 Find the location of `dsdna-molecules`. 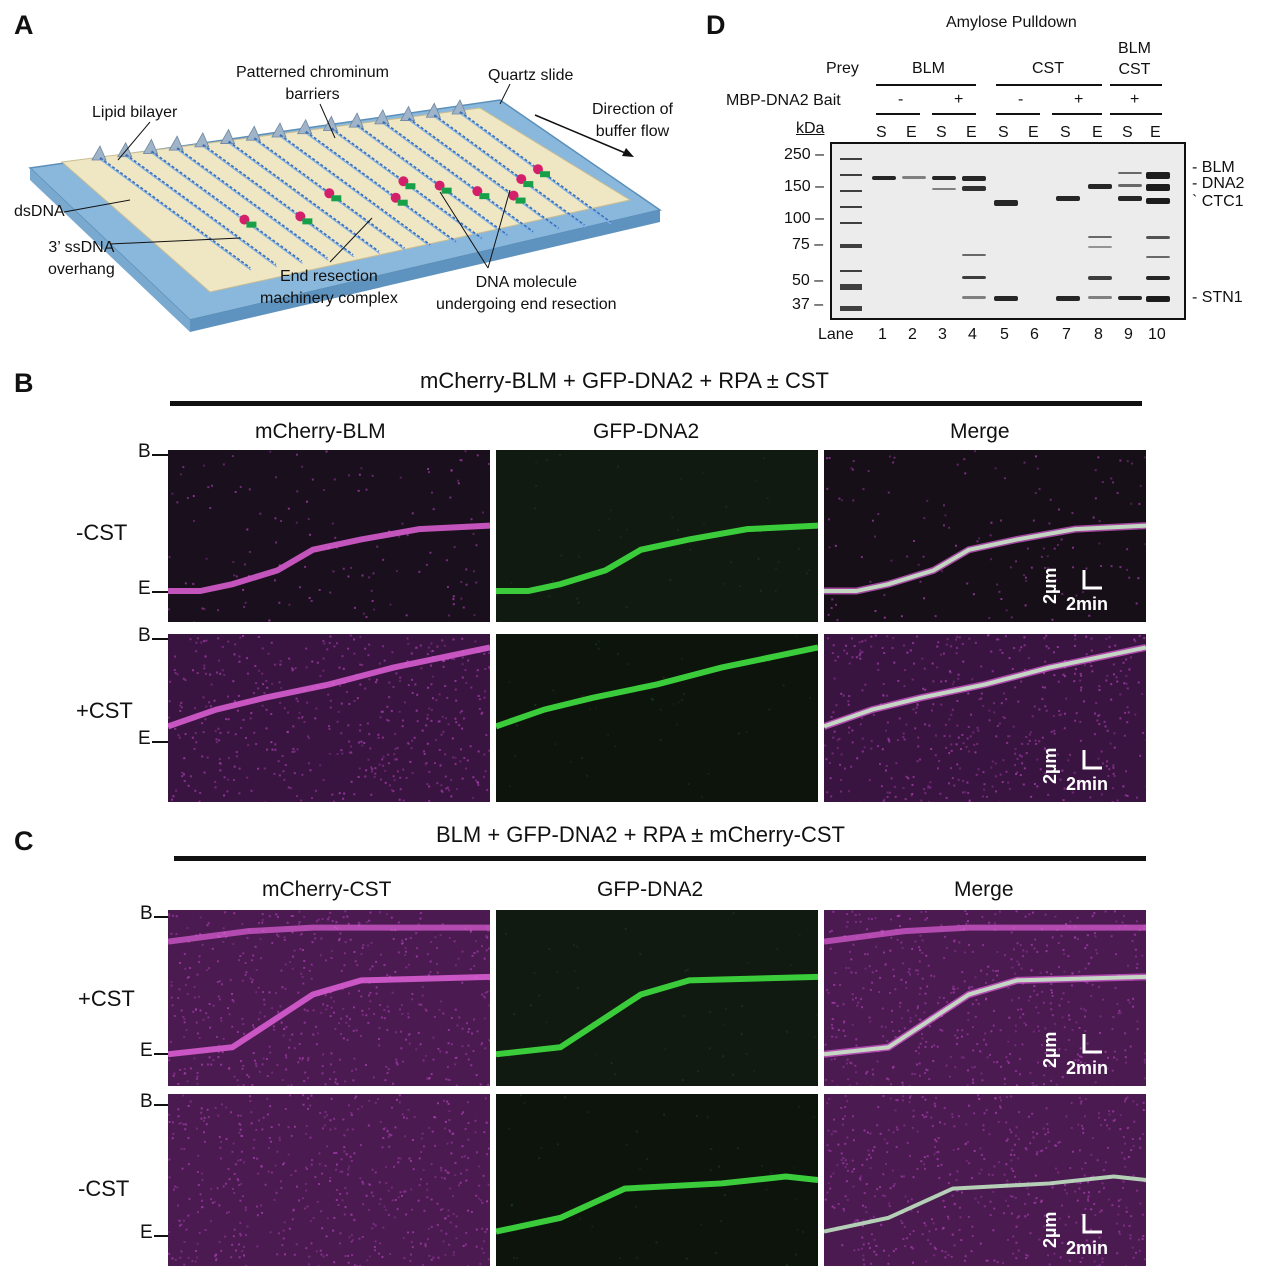

dsdna-molecules is located at coordinates (355, 191).